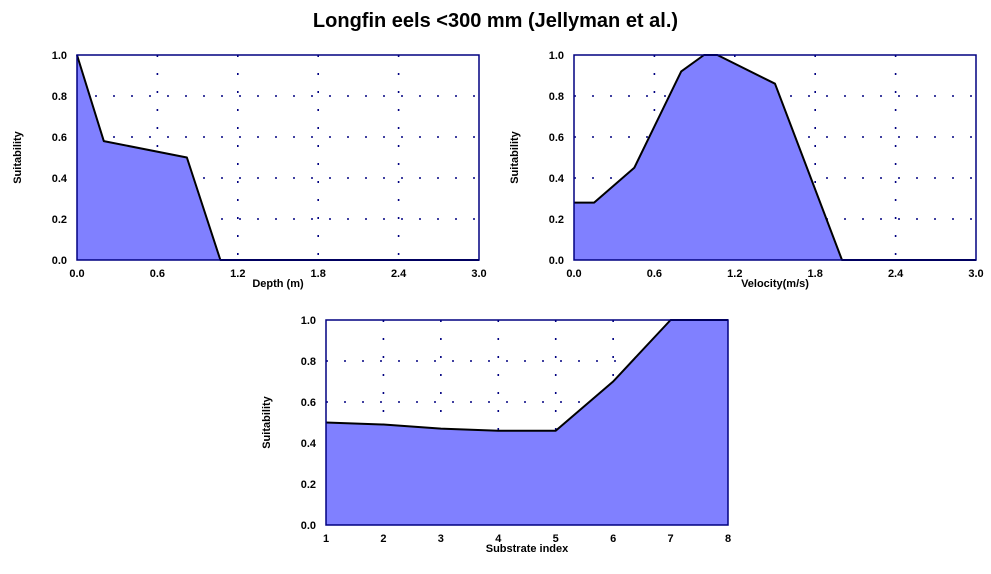 Image resolution: width=991 pixels, height=574 pixels. I want to click on substrate-ytick-label: 1.0, so click(308, 321).